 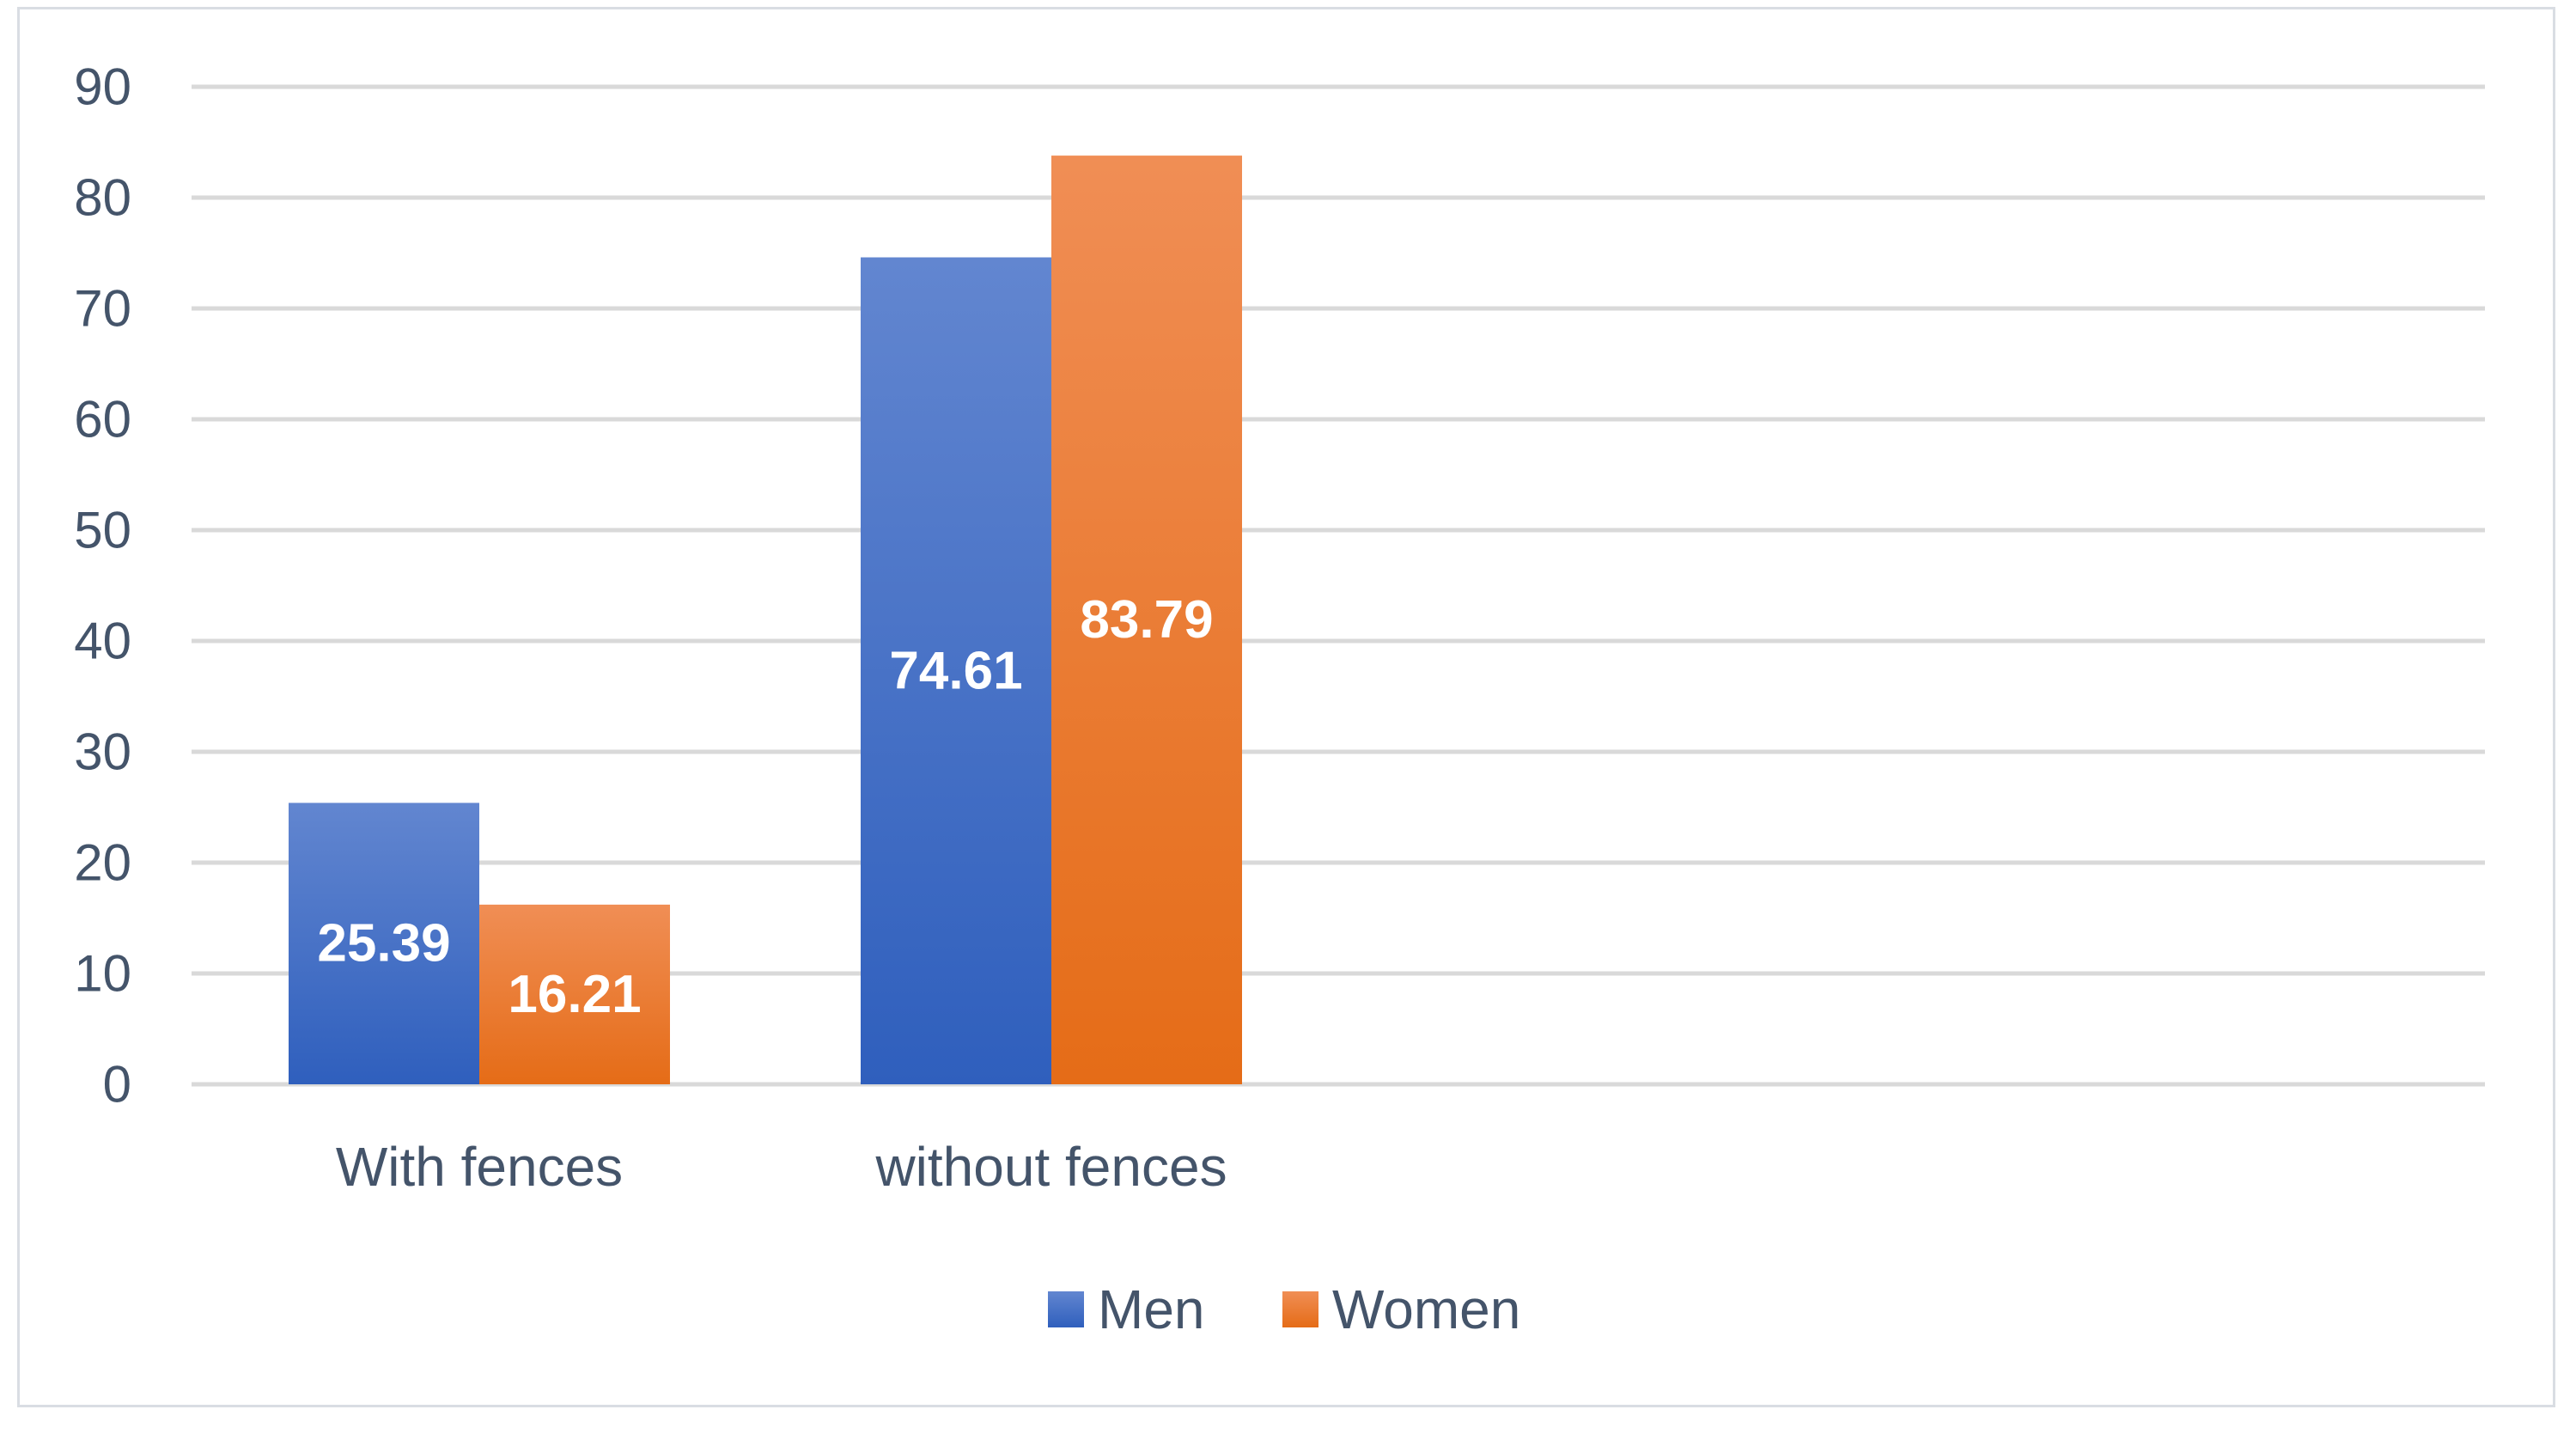 I want to click on y-tick-label-0: 0, so click(x=117, y=1085).